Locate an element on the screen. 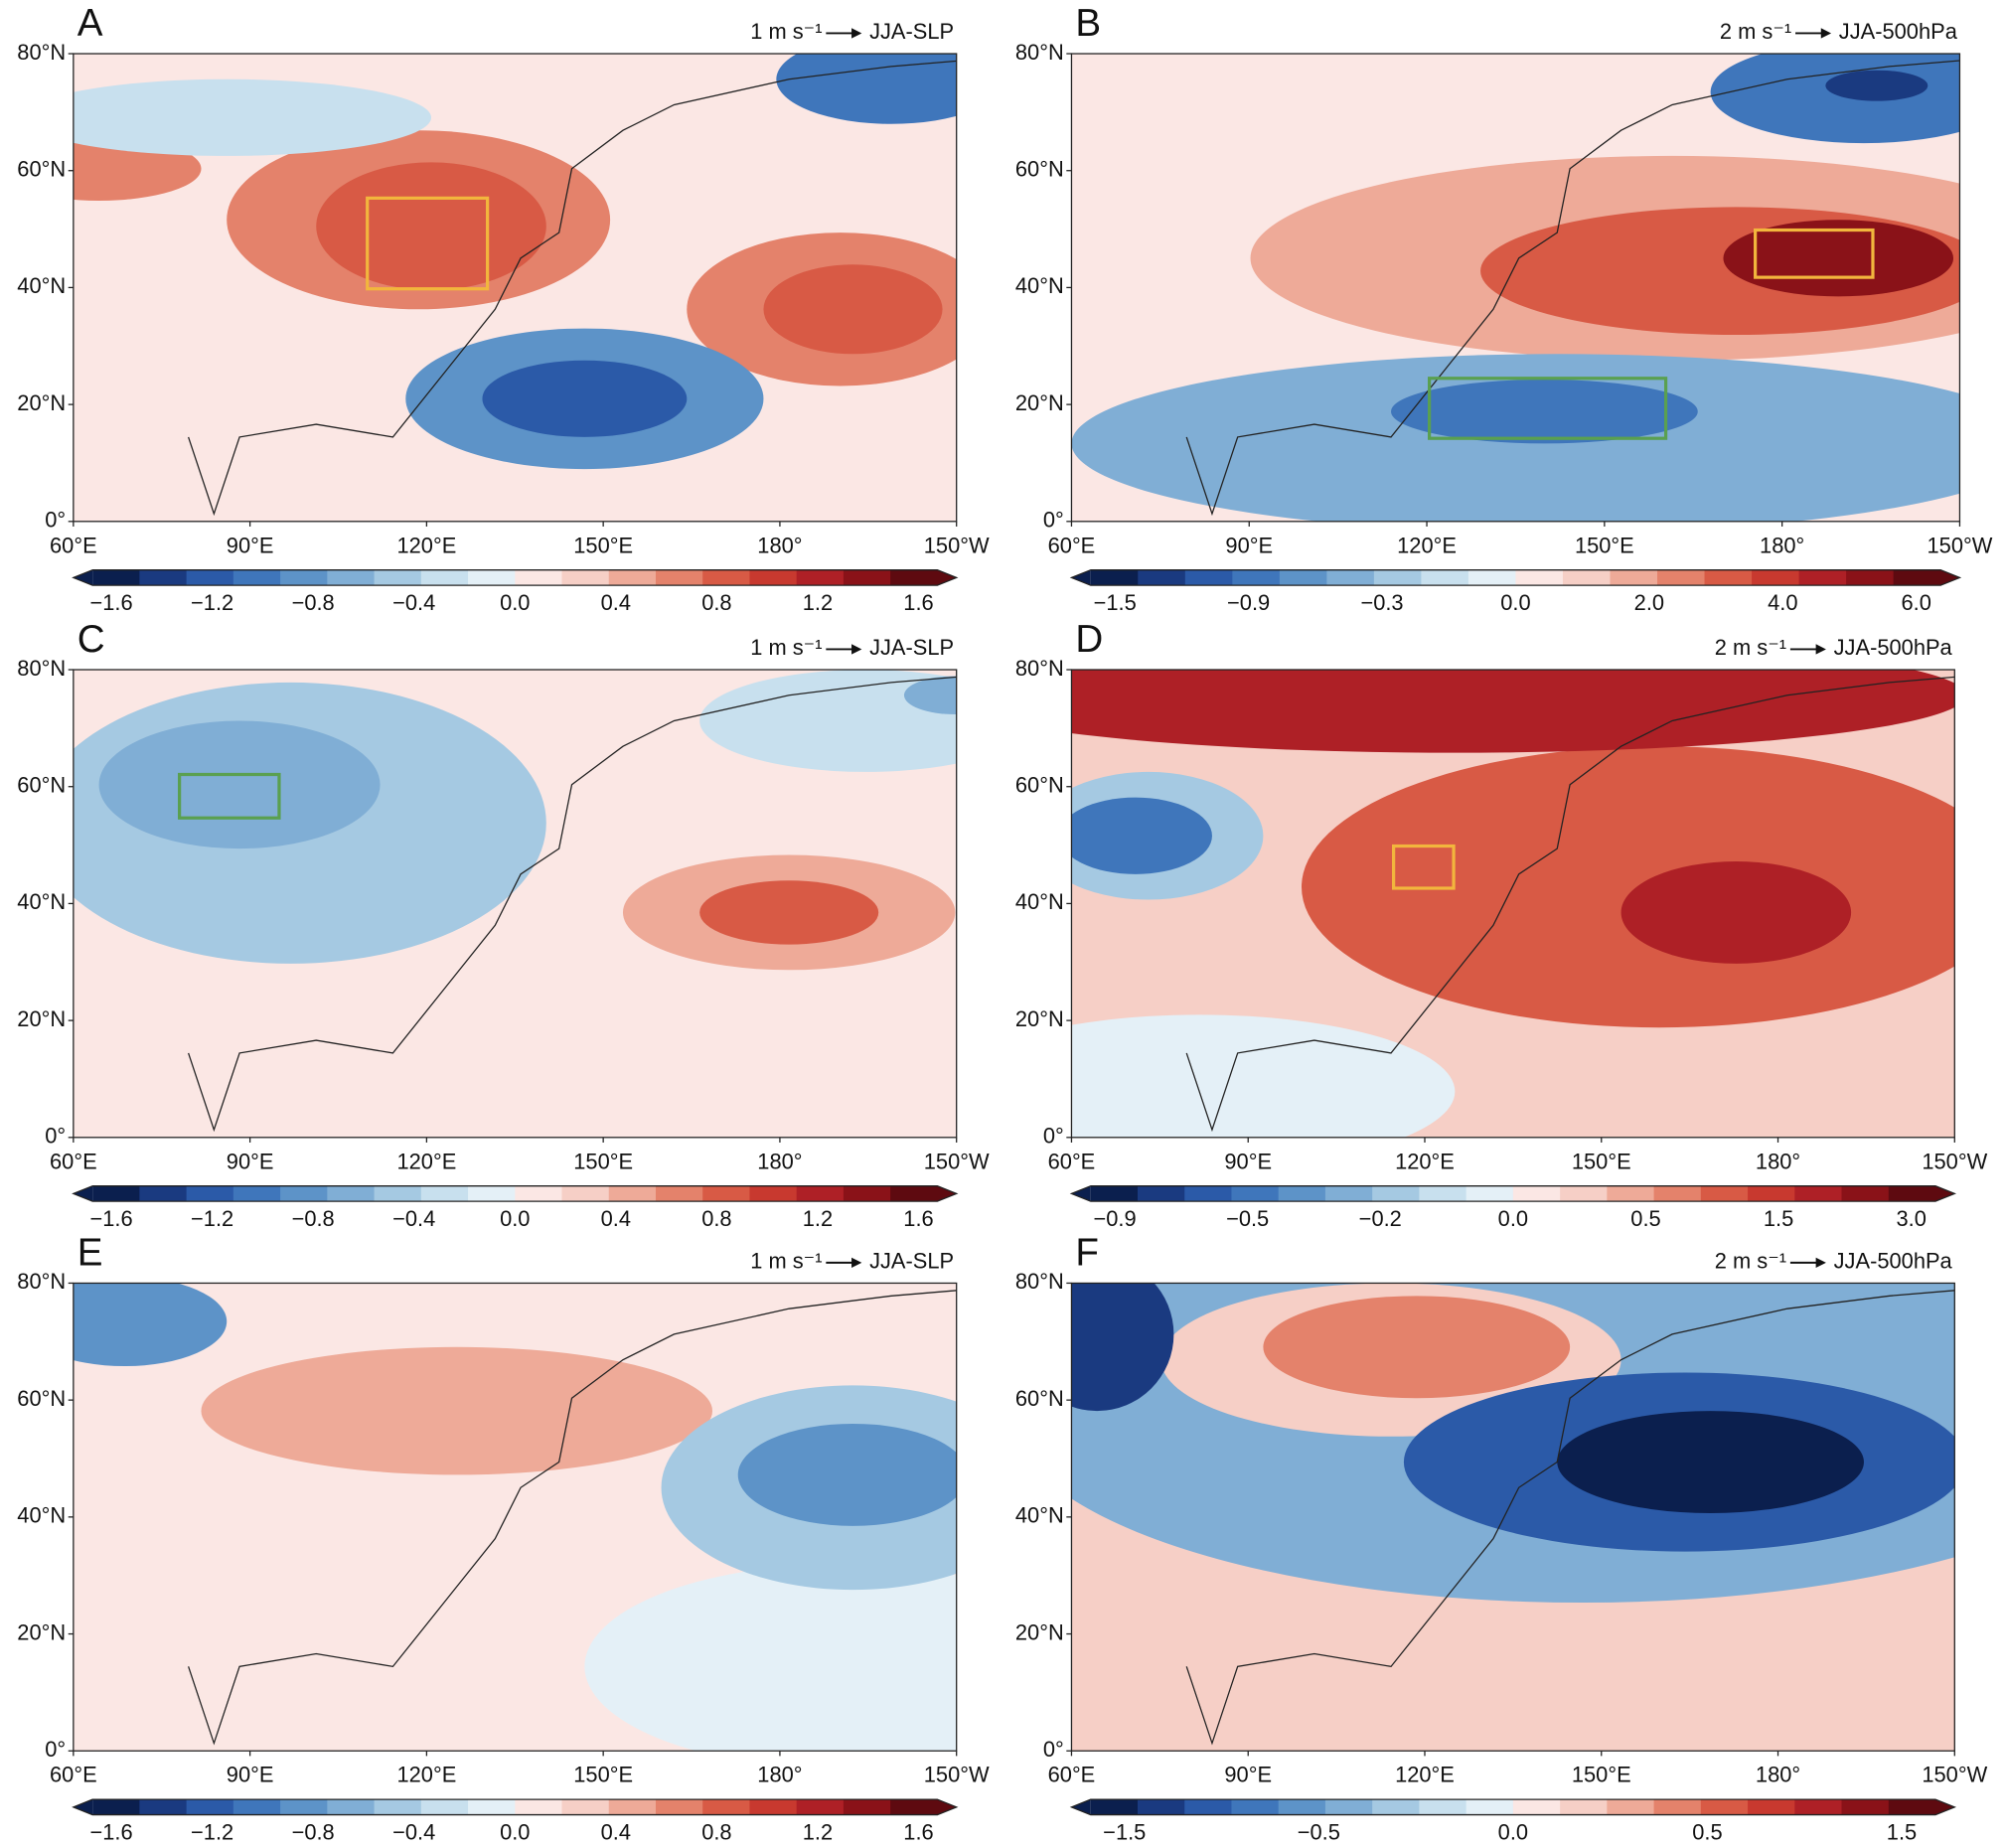 The image size is (2005, 1848). colorbar-label: 6.0 is located at coordinates (1916, 602).